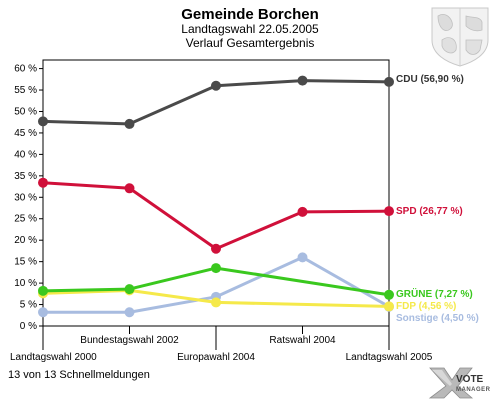  Describe the element at coordinates (216, 357) in the screenshot. I see `x-tick-label: Europawahl 2004` at that location.